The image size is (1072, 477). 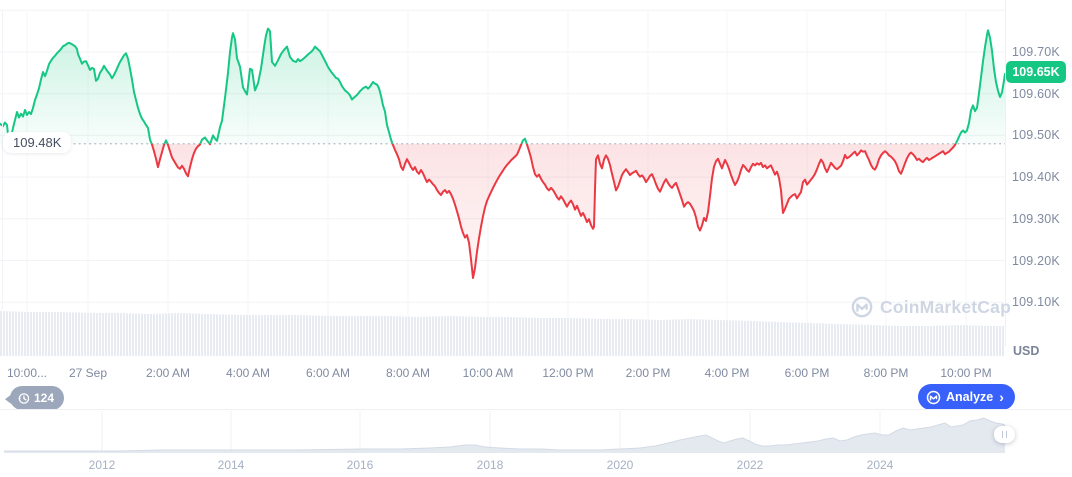 I want to click on timeline-brush, so click(x=536, y=433).